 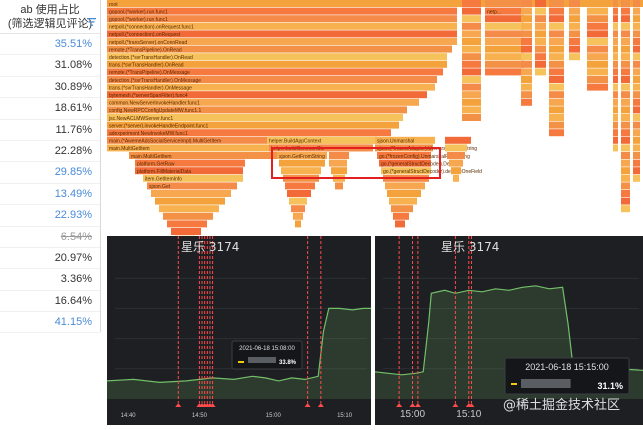 What do you see at coordinates (282, 34) in the screenshot?
I see `flame-frame: netpoll.(*connection).onRequest` at bounding box center [282, 34].